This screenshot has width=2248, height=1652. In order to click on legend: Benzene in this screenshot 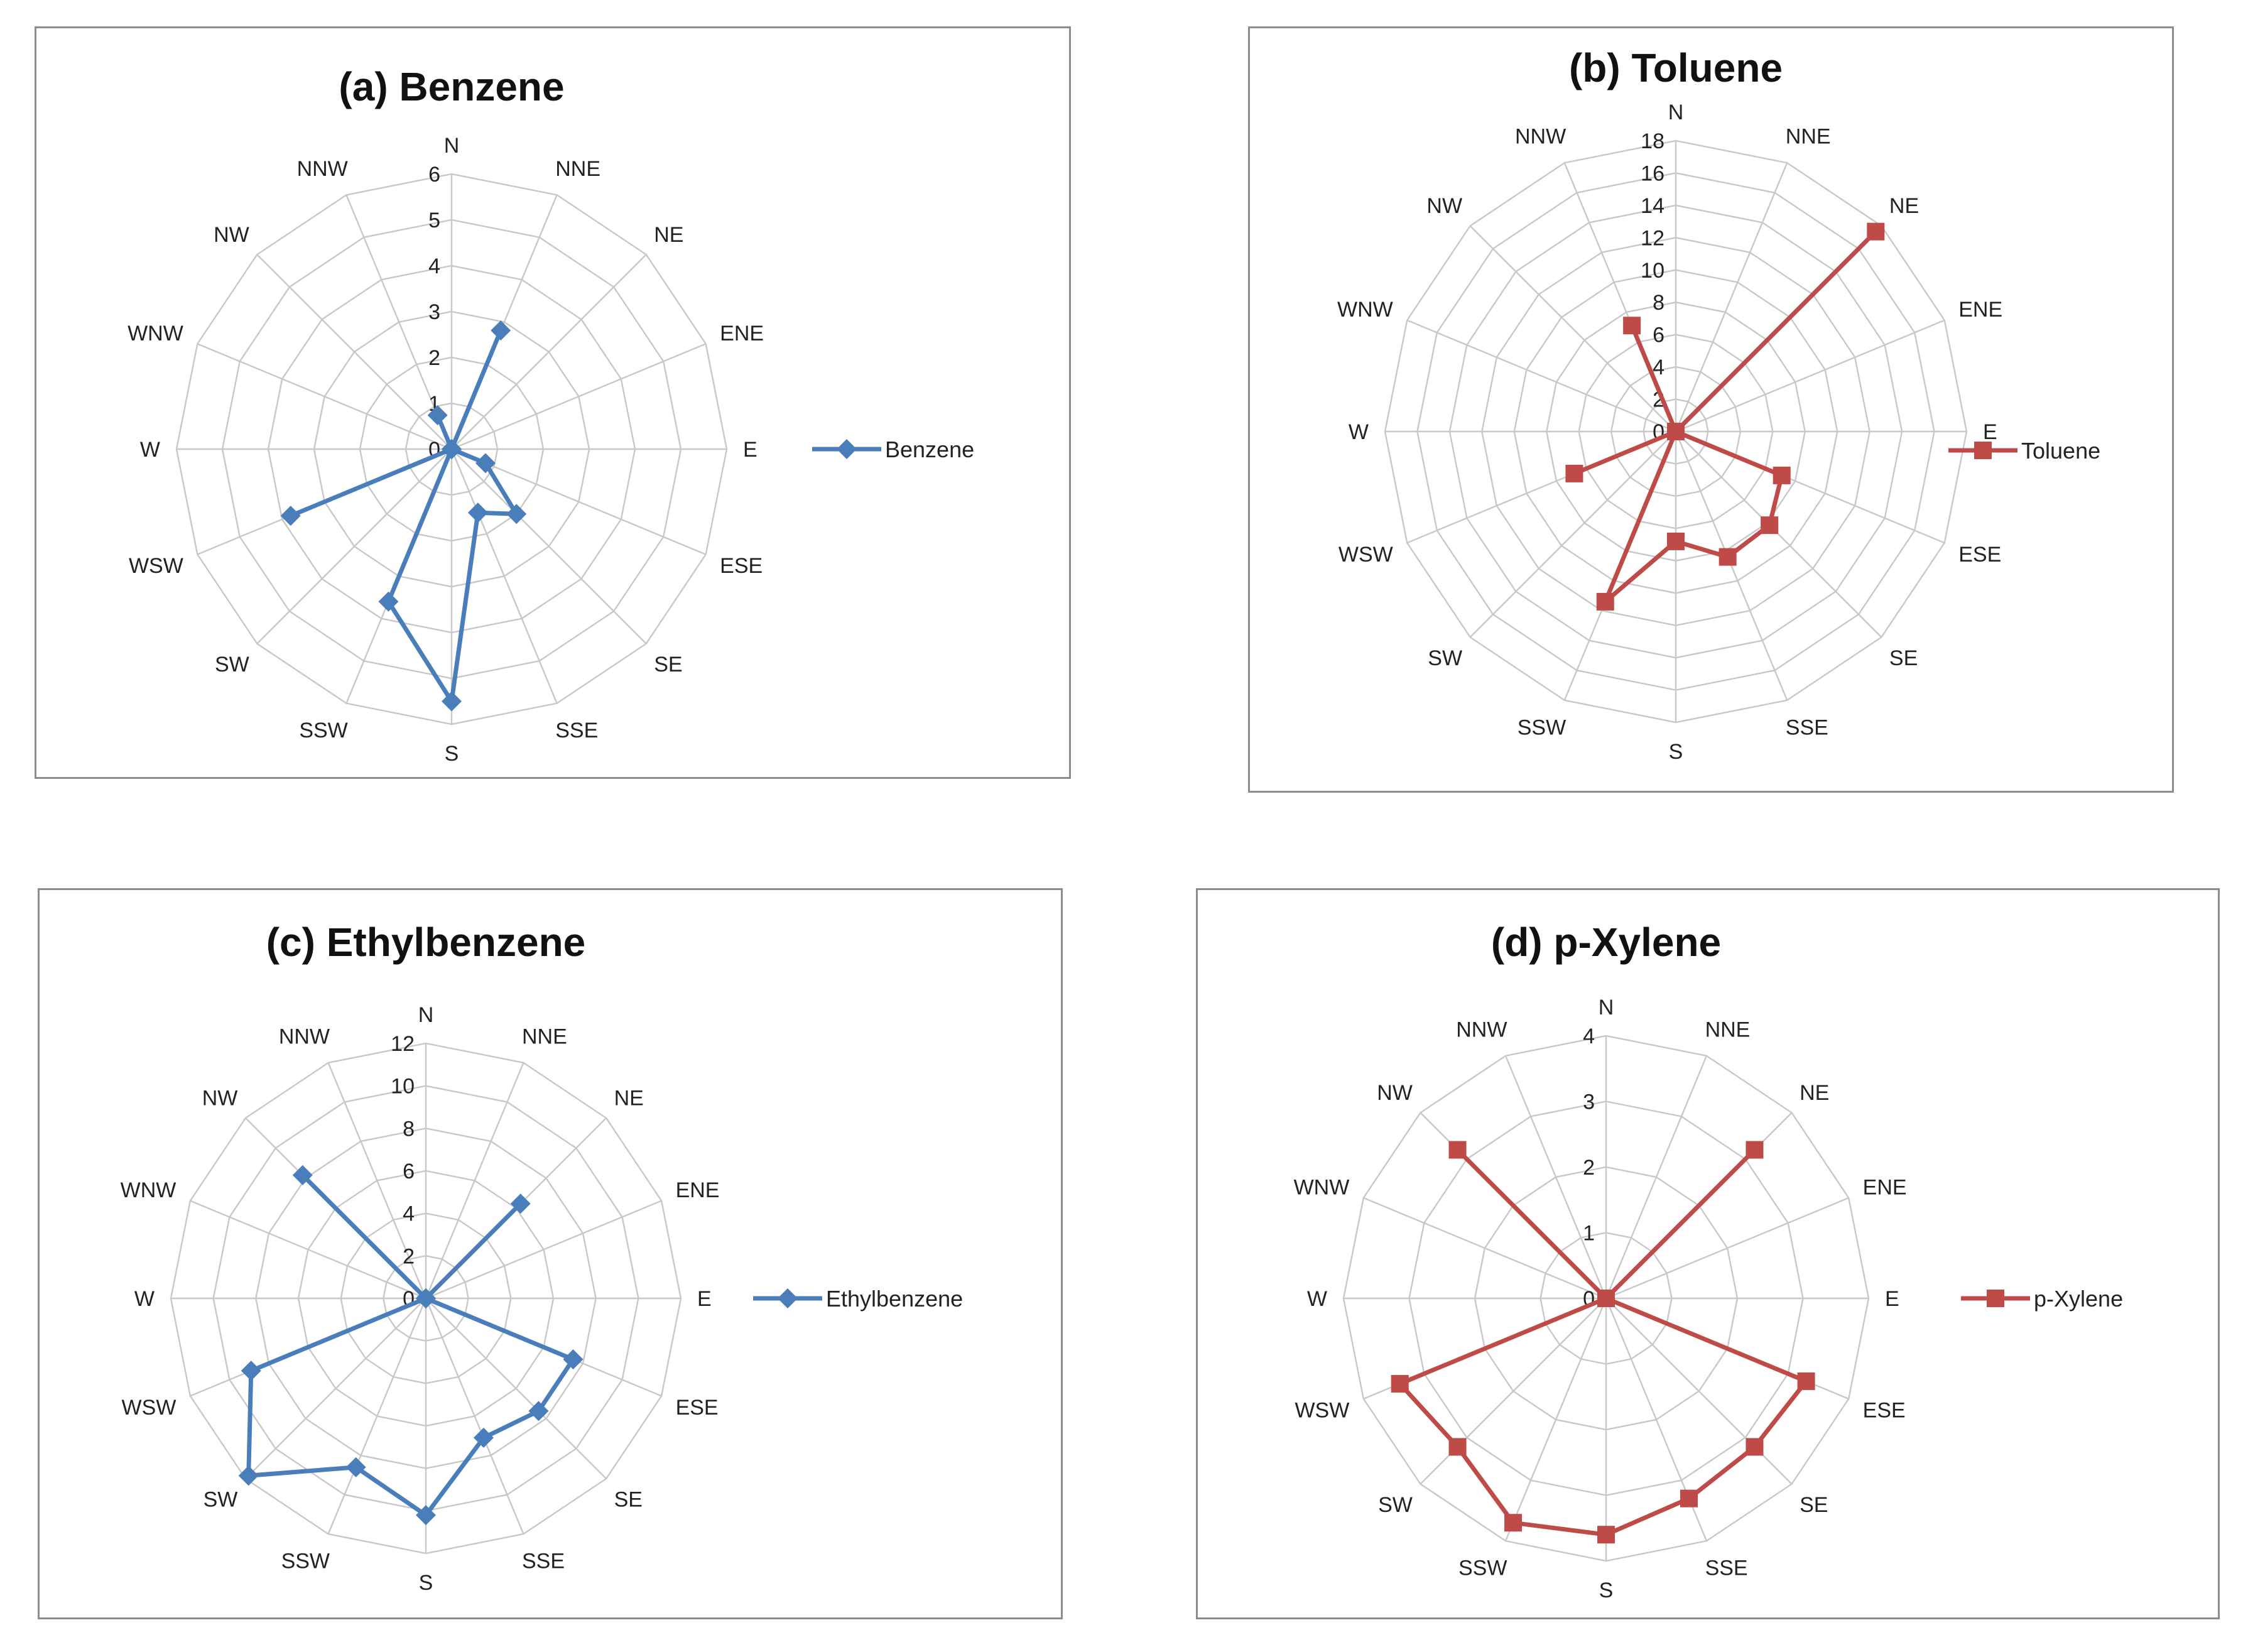, I will do `click(893, 449)`.